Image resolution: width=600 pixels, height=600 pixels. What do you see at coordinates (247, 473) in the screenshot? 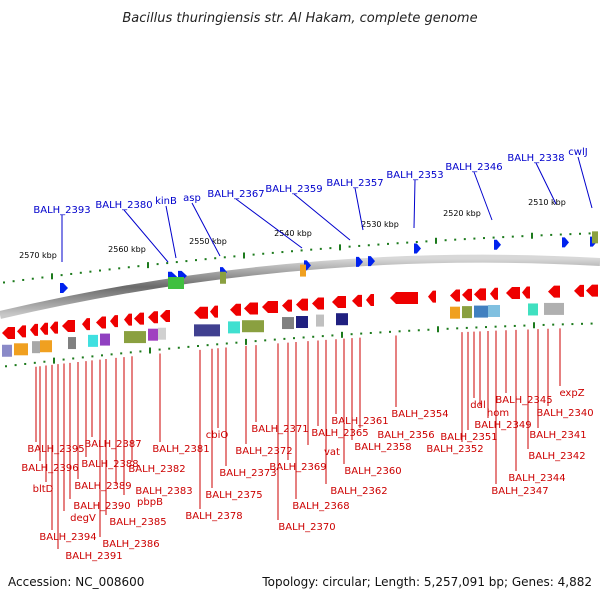
I see `gene-label-balh-2373: BALH_2373` at bounding box center [247, 473].